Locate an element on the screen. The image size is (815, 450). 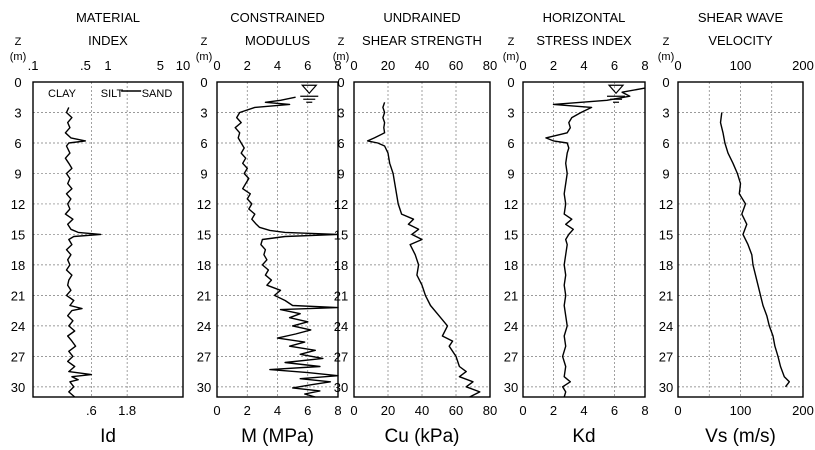
kd-bottom-tick-2: 2 is located at coordinates (553, 410).